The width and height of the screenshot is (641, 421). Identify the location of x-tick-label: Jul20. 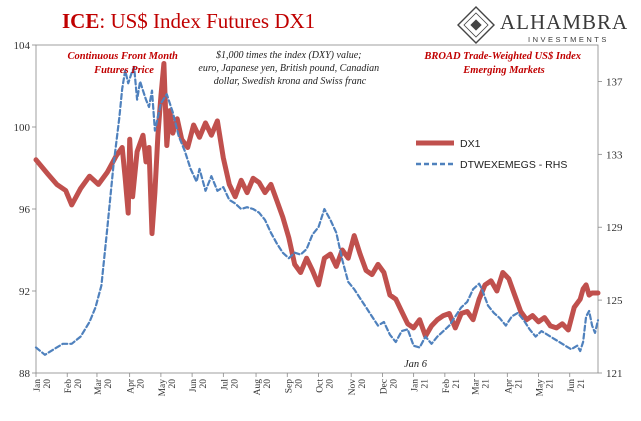
(230, 384).